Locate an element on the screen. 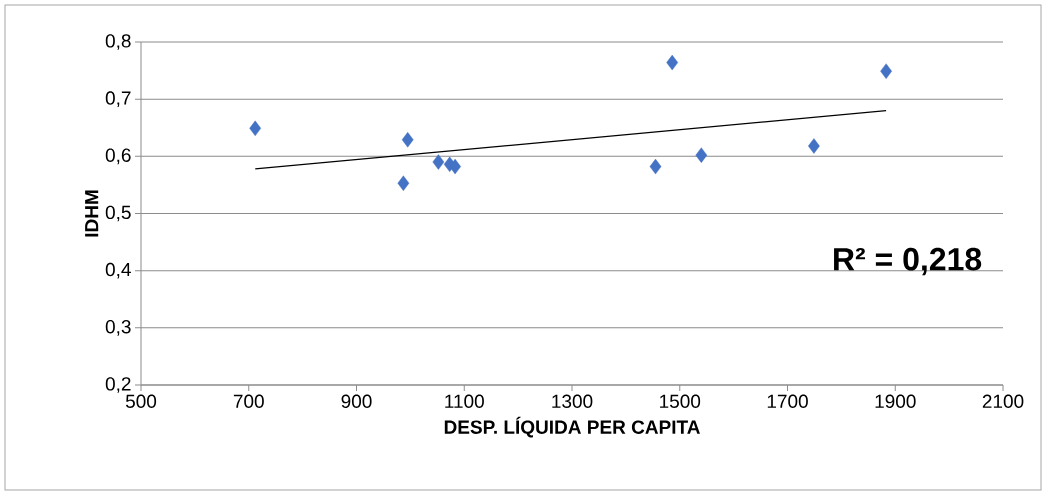 Image resolution: width=1048 pixels, height=495 pixels. y-tick-label: 0,7 is located at coordinates (118, 99).